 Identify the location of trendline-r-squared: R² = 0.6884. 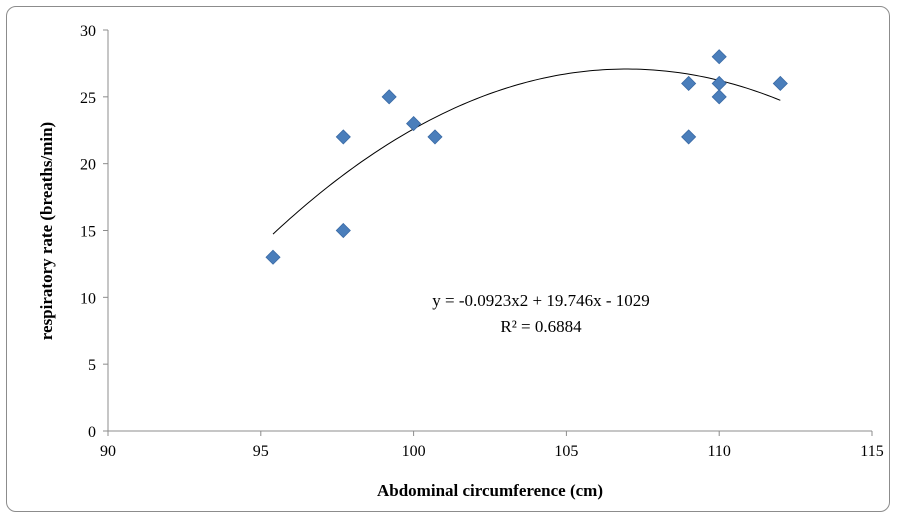
(541, 326).